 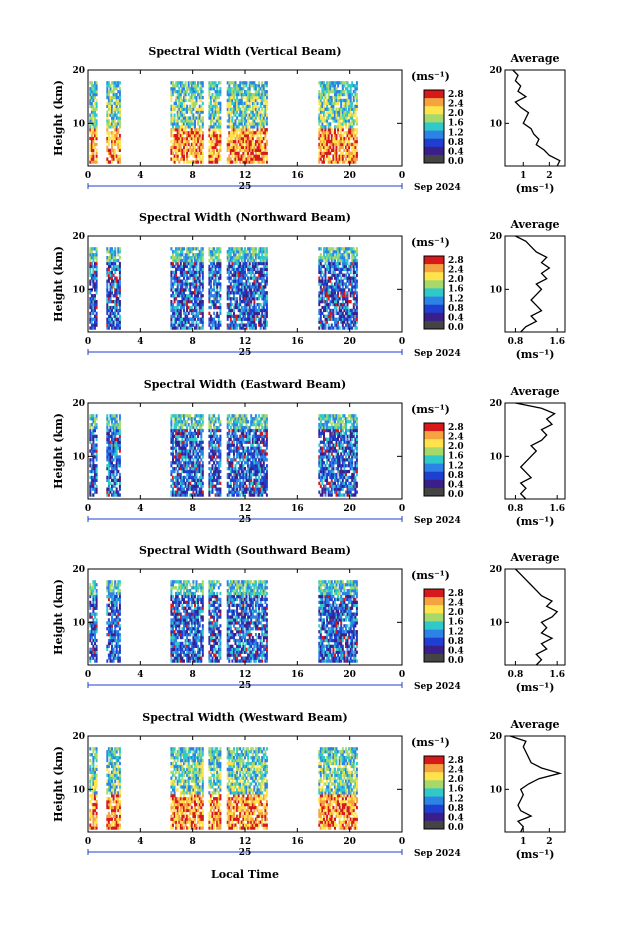 What do you see at coordinates (88, 176) in the screenshot?
I see `x-tick-label: 0` at bounding box center [88, 176].